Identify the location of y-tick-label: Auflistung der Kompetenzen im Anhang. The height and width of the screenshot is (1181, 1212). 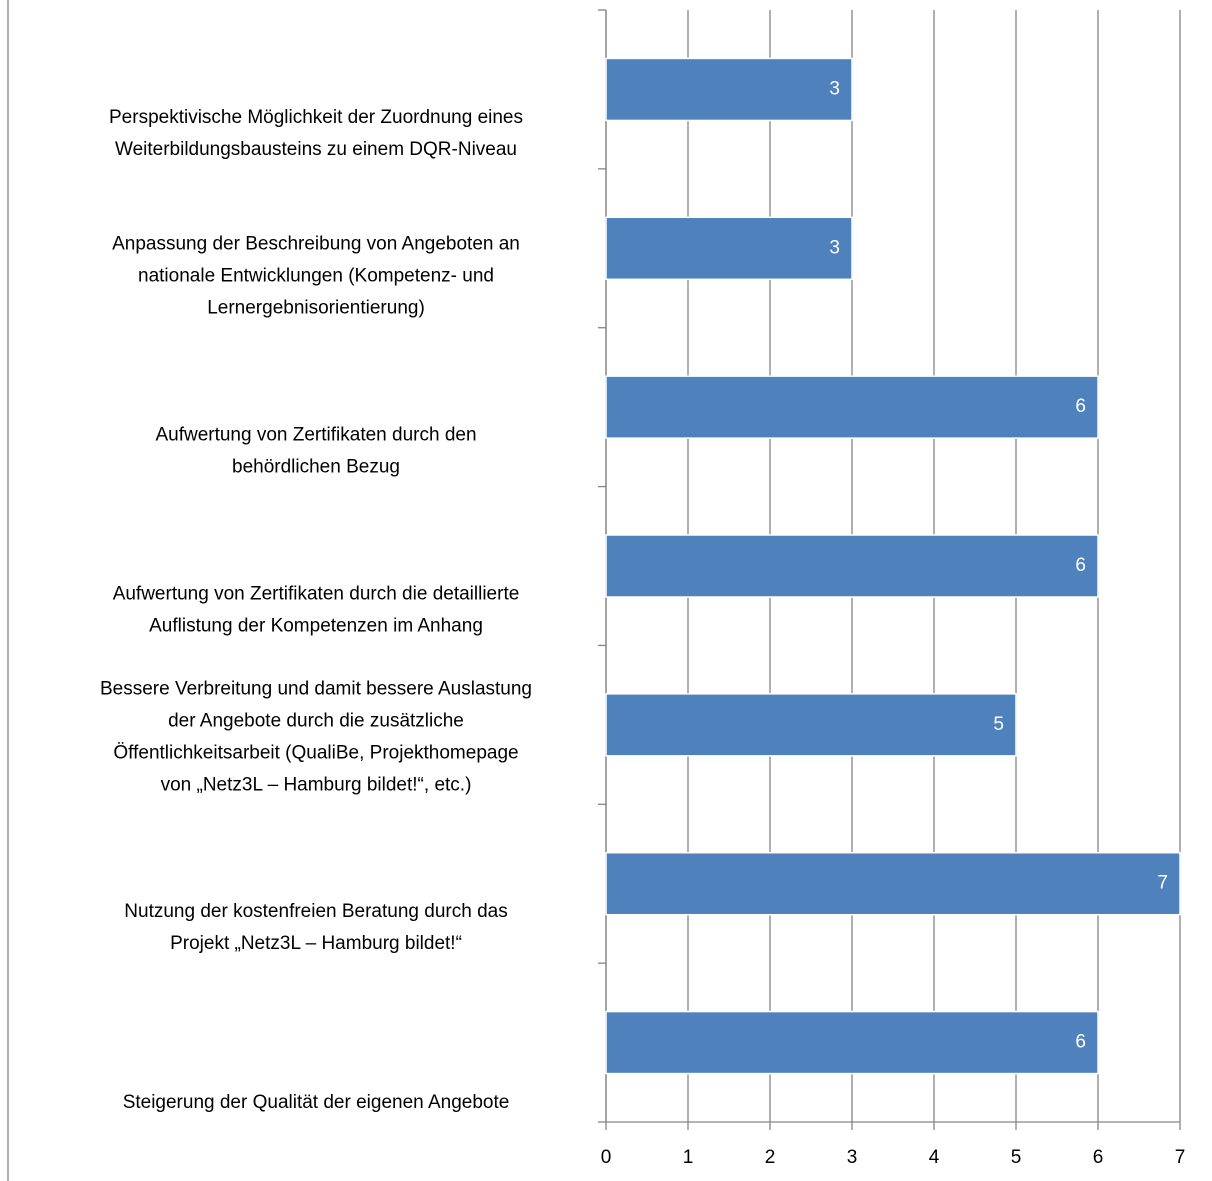
(316, 625).